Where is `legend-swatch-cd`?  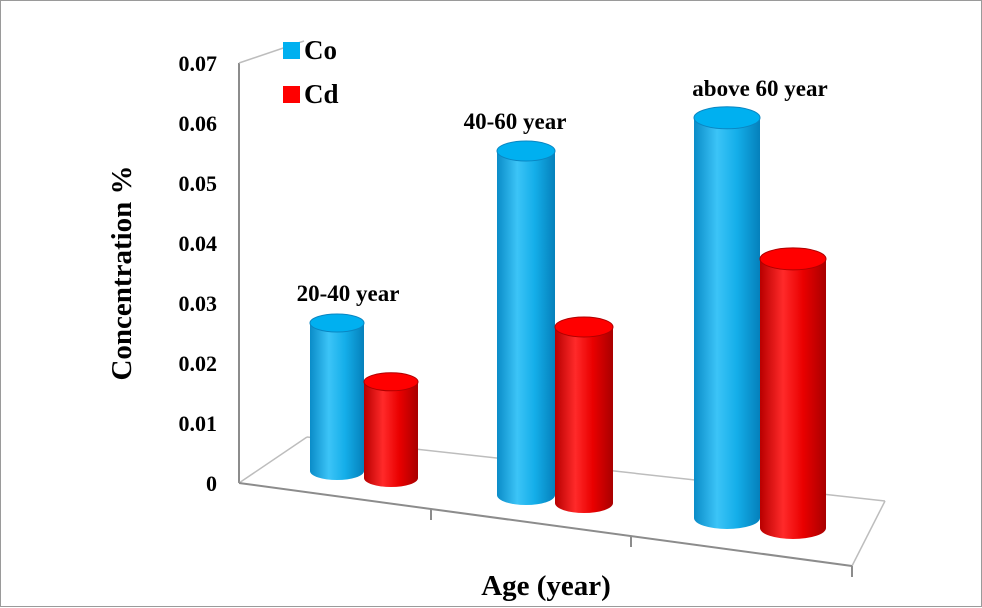 legend-swatch-cd is located at coordinates (291, 94).